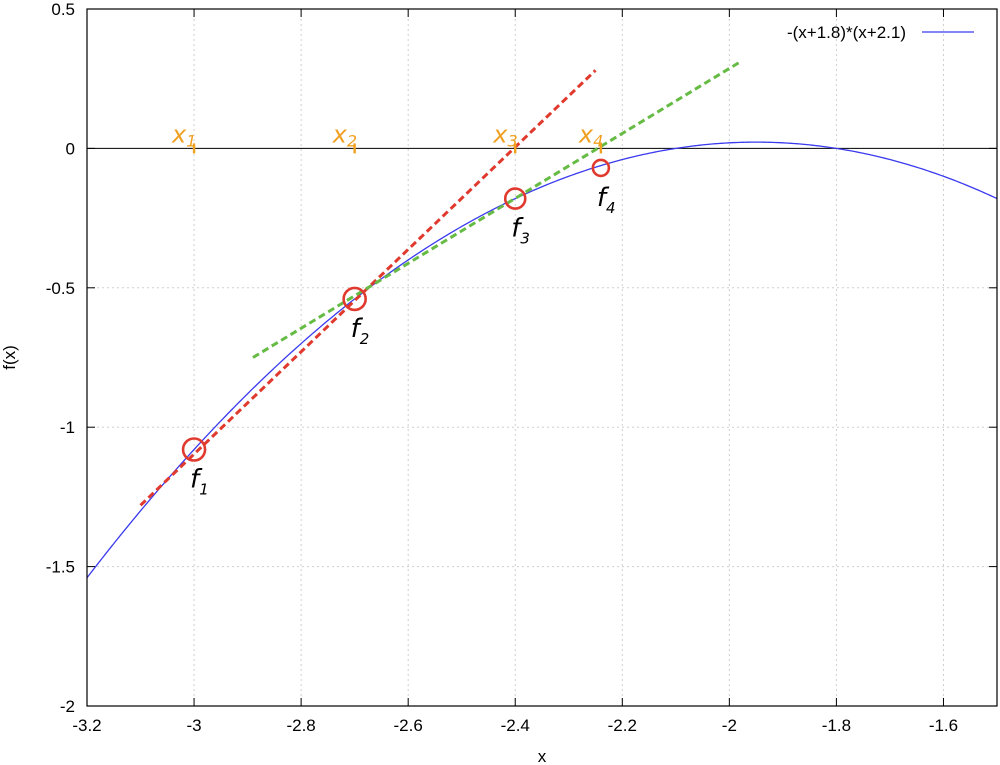  What do you see at coordinates (193, 725) in the screenshot?
I see `x-tick-label: -3` at bounding box center [193, 725].